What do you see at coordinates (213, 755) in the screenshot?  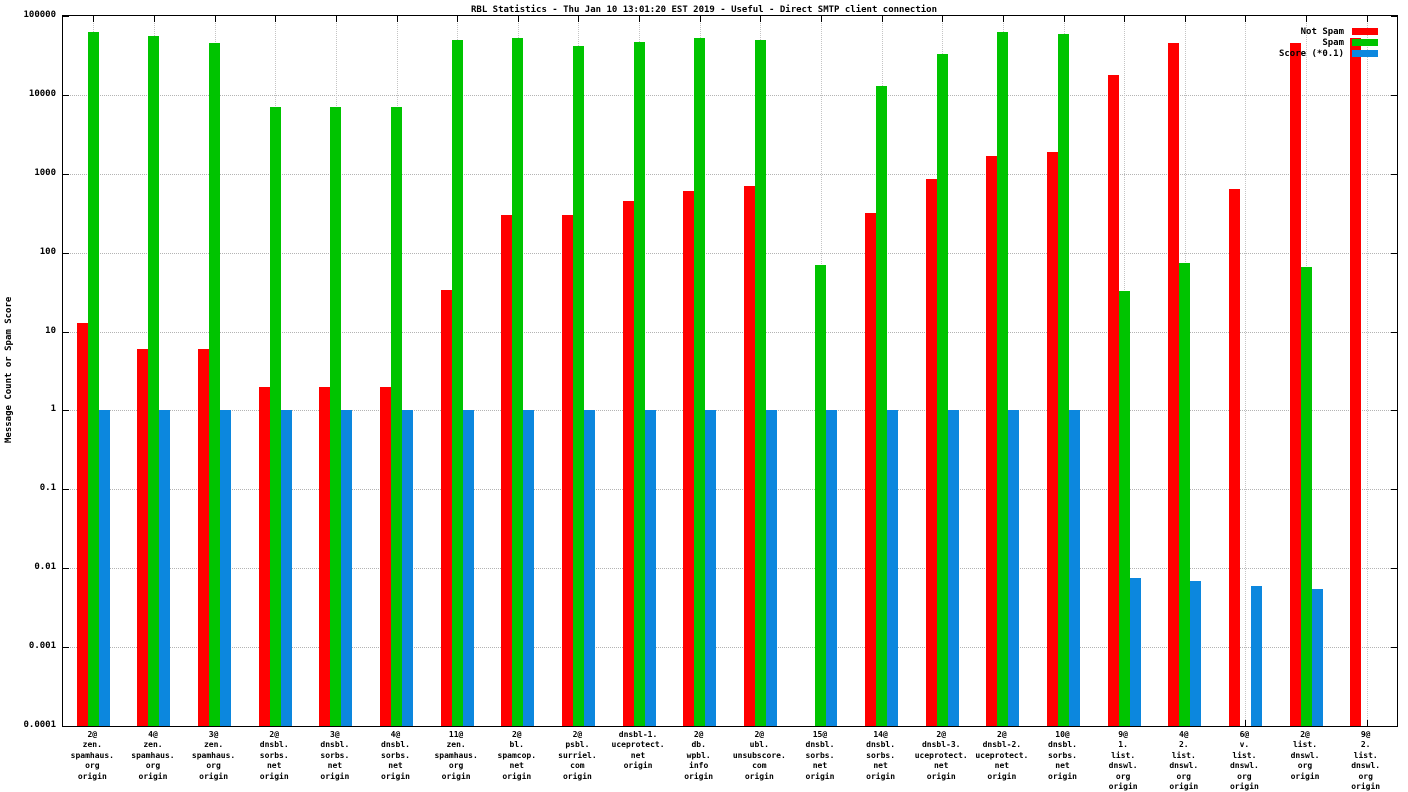 I see `x-category-label: 3@ zen. spamhaus. org origin` at bounding box center [213, 755].